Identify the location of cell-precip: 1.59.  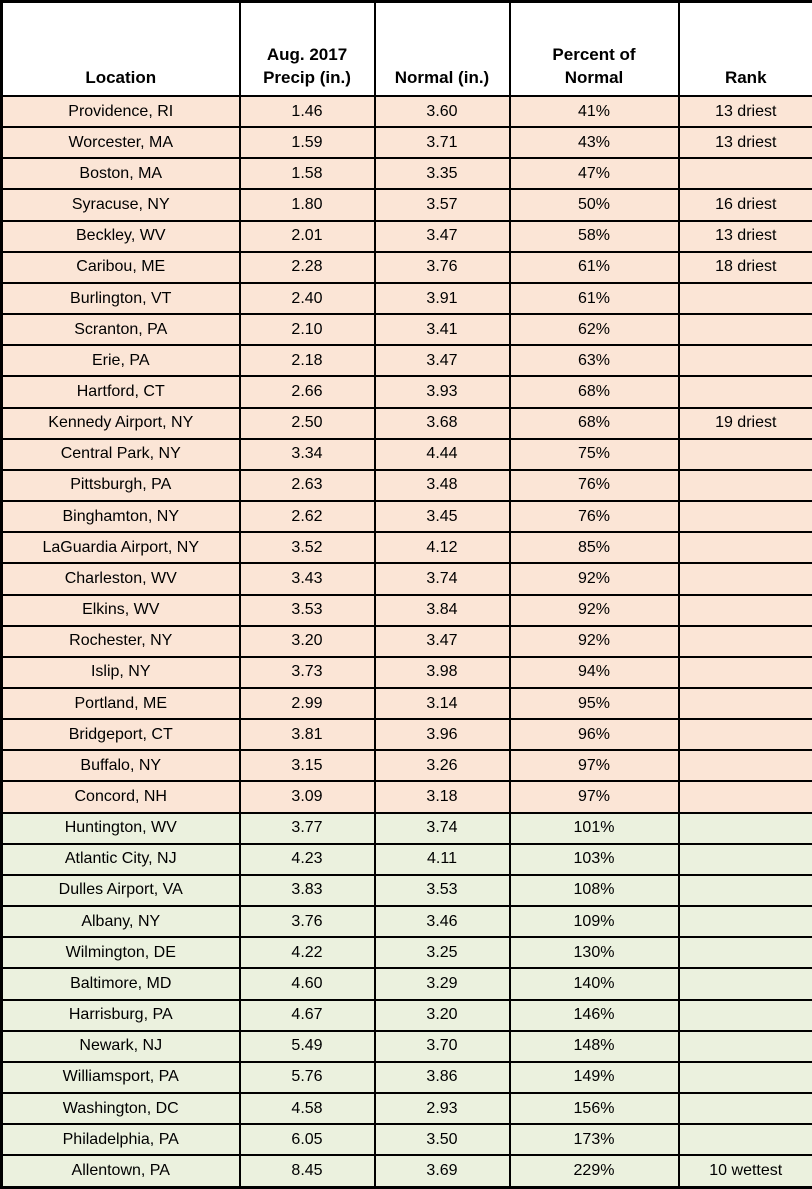
(307, 143).